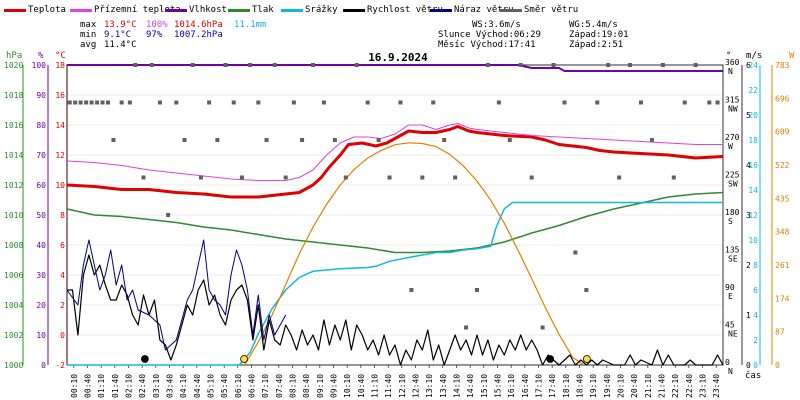 The image size is (800, 400). What do you see at coordinates (293, 386) in the screenshot?
I see `time-tick: 08:10` at bounding box center [293, 386].